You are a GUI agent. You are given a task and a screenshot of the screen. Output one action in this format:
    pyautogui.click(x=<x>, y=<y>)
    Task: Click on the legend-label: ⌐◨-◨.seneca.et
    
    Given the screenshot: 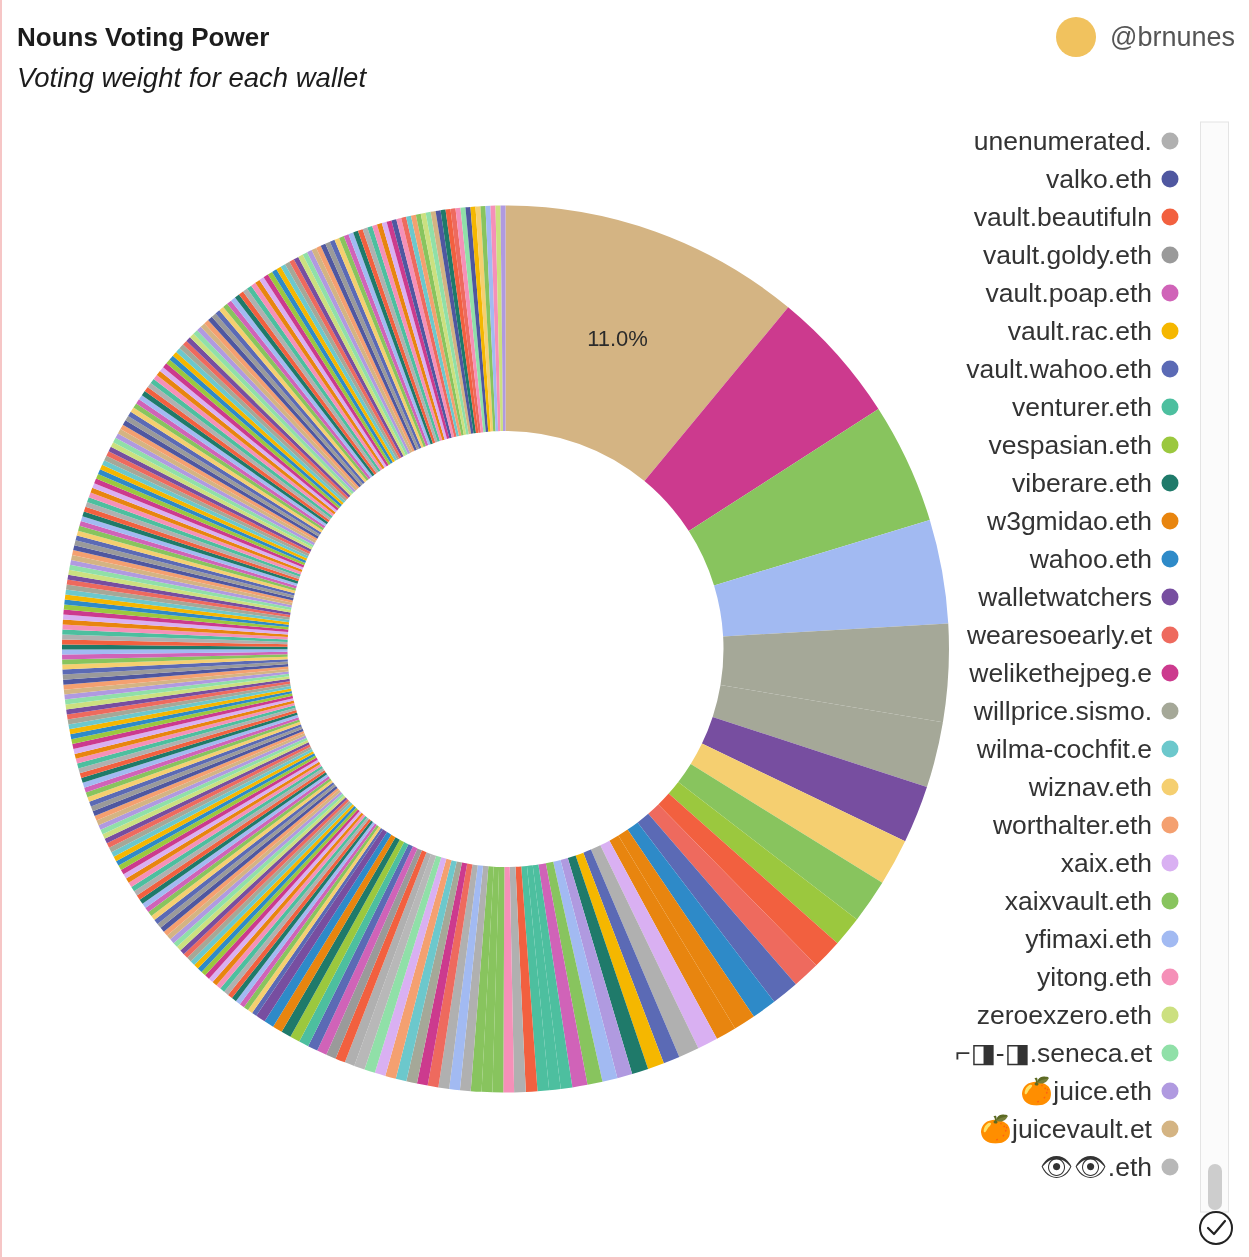 What is the action you would take?
    pyautogui.click(x=1054, y=1053)
    